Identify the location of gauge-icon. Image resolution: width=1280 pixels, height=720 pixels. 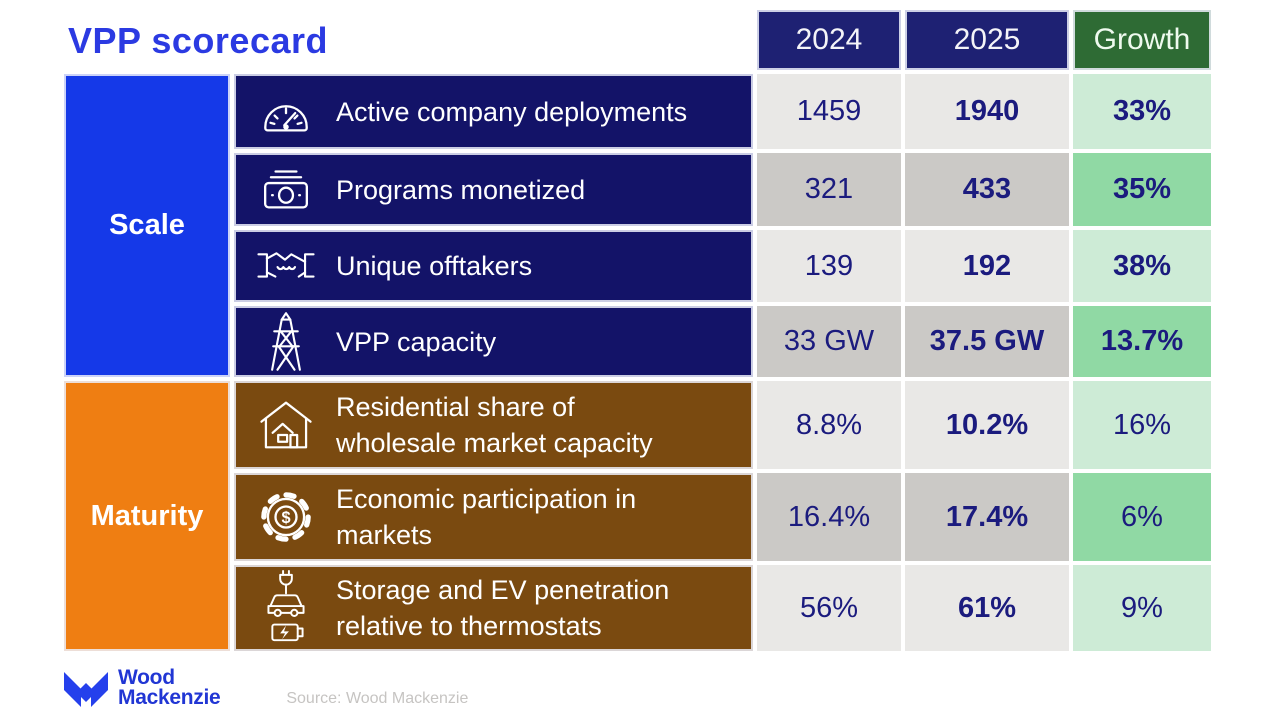
(286, 112).